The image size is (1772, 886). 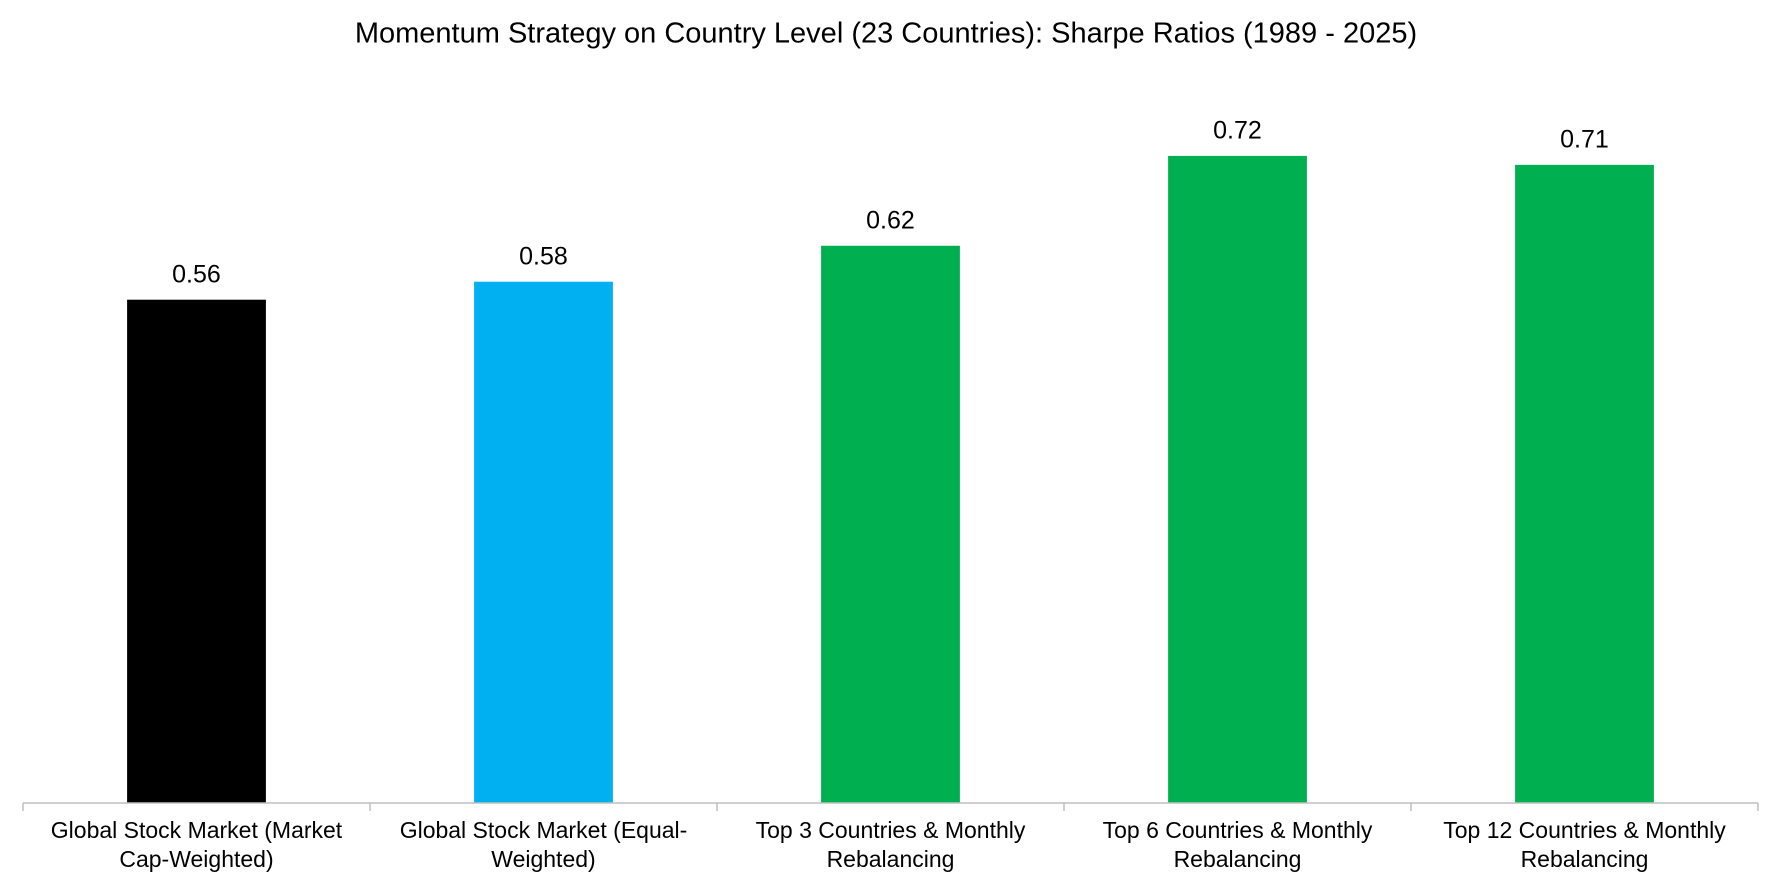 What do you see at coordinates (1584, 844) in the screenshot?
I see `x-tick-label: Top 12 Countries & Monthly Rebalancing` at bounding box center [1584, 844].